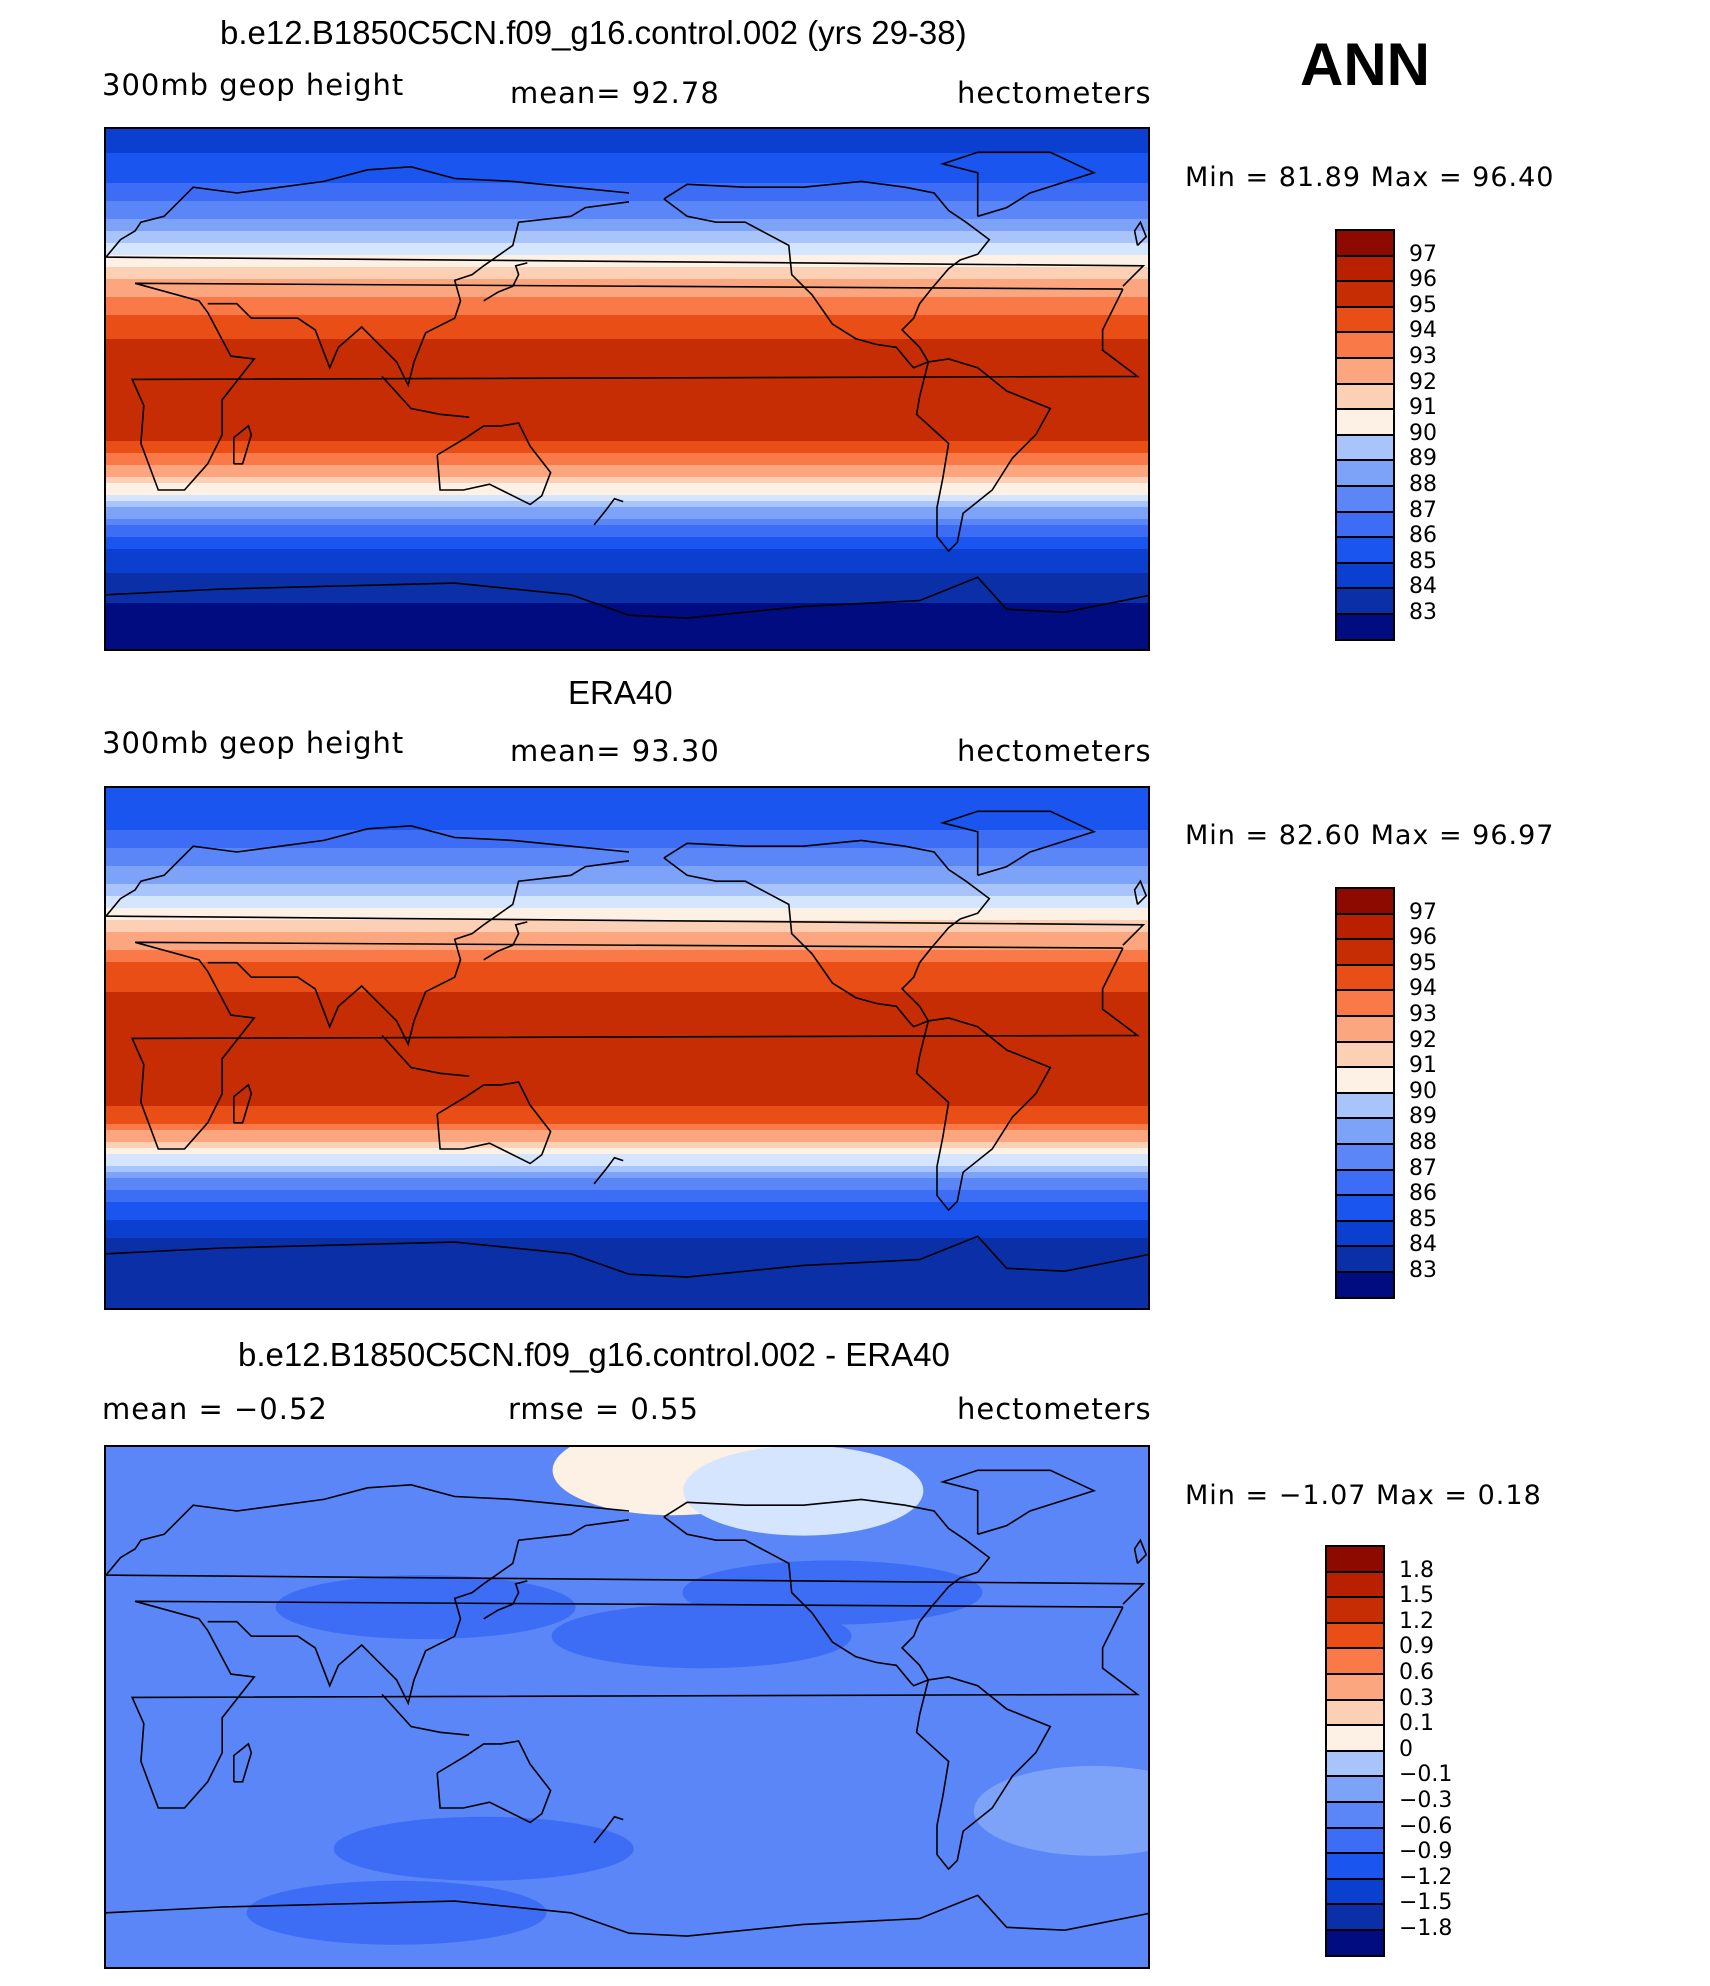 Image resolution: width=1710 pixels, height=1986 pixels. What do you see at coordinates (1423, 536) in the screenshot?
I see `colorbar-tick-label: 86` at bounding box center [1423, 536].